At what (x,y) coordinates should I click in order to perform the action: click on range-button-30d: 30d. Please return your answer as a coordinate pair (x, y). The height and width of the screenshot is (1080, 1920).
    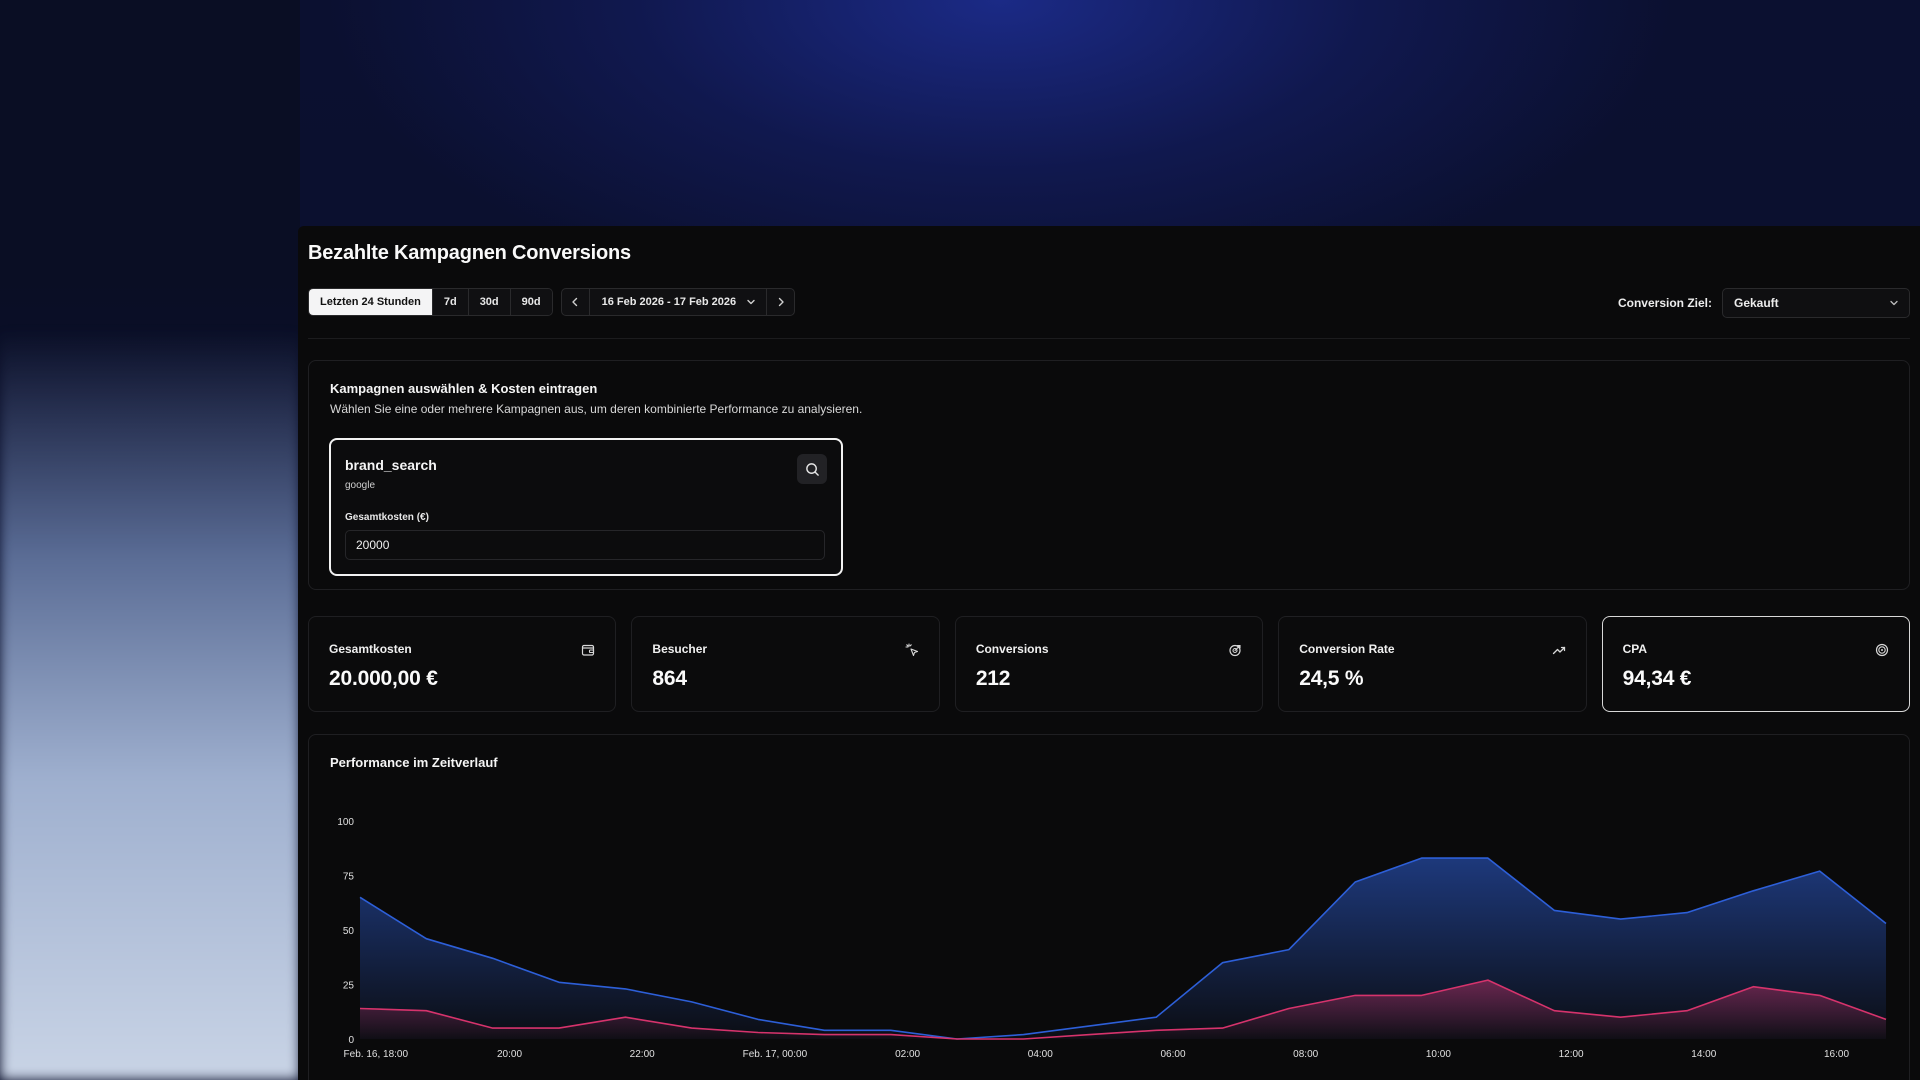
    Looking at the image, I should click on (488, 302).